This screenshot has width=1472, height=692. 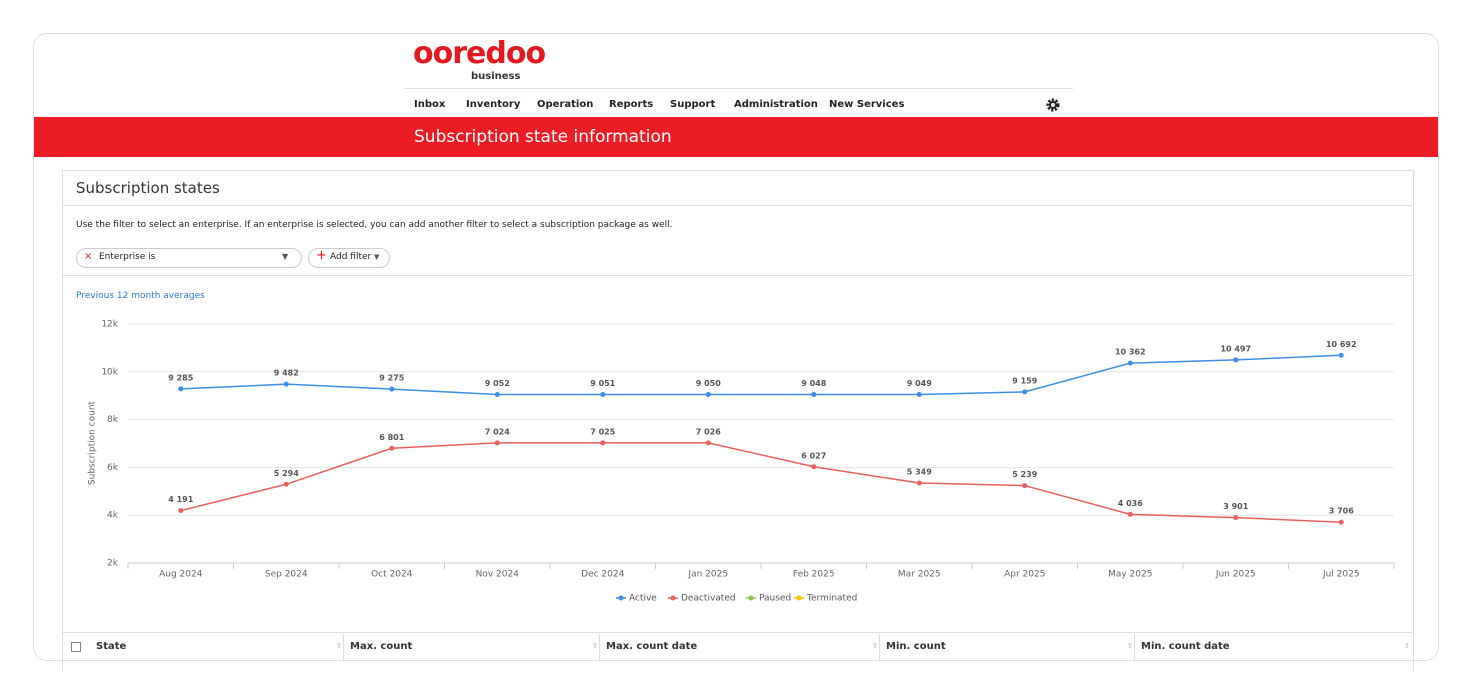 I want to click on settings-icon, so click(x=1053, y=105).